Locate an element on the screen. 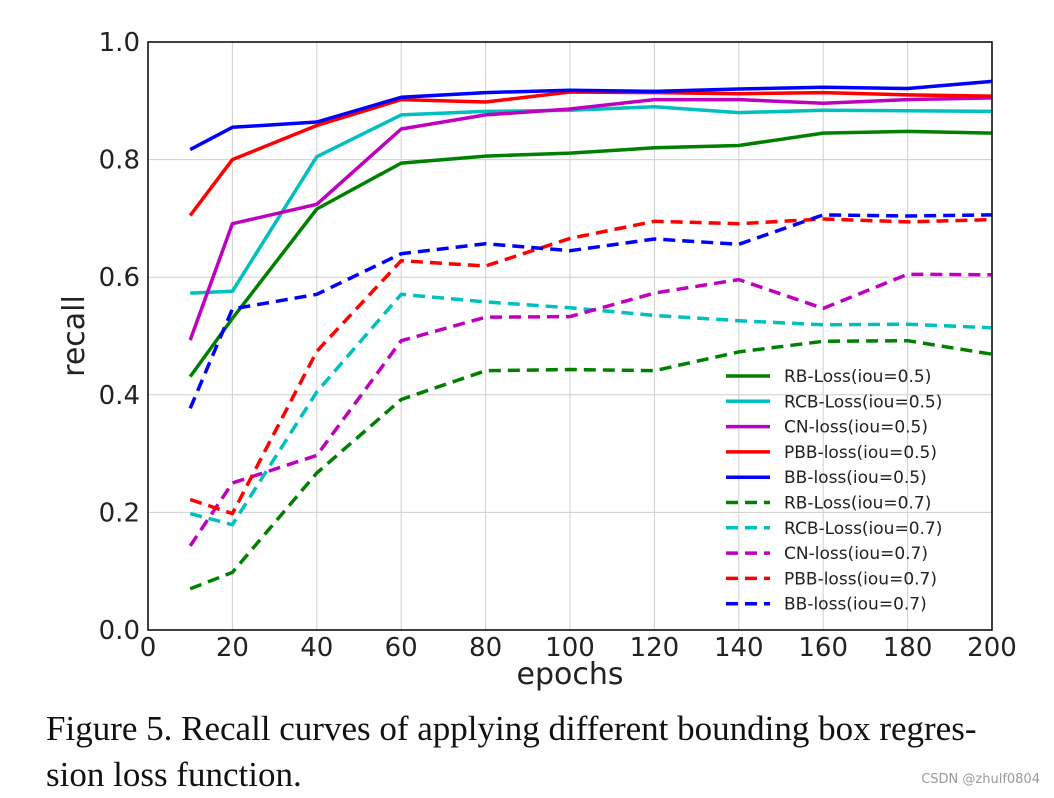 The image size is (1054, 798). y-tick-label: 0.4 is located at coordinates (119, 396).